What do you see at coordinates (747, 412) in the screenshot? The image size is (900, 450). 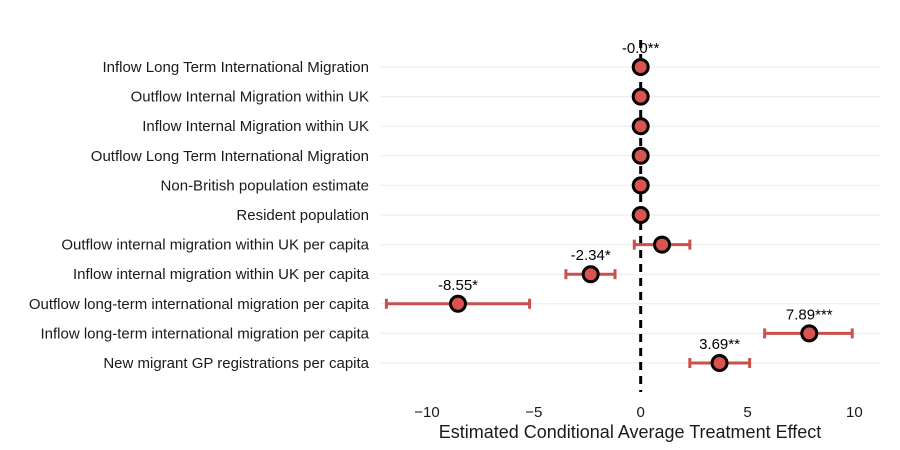 I see `x-tick-label: 5` at bounding box center [747, 412].